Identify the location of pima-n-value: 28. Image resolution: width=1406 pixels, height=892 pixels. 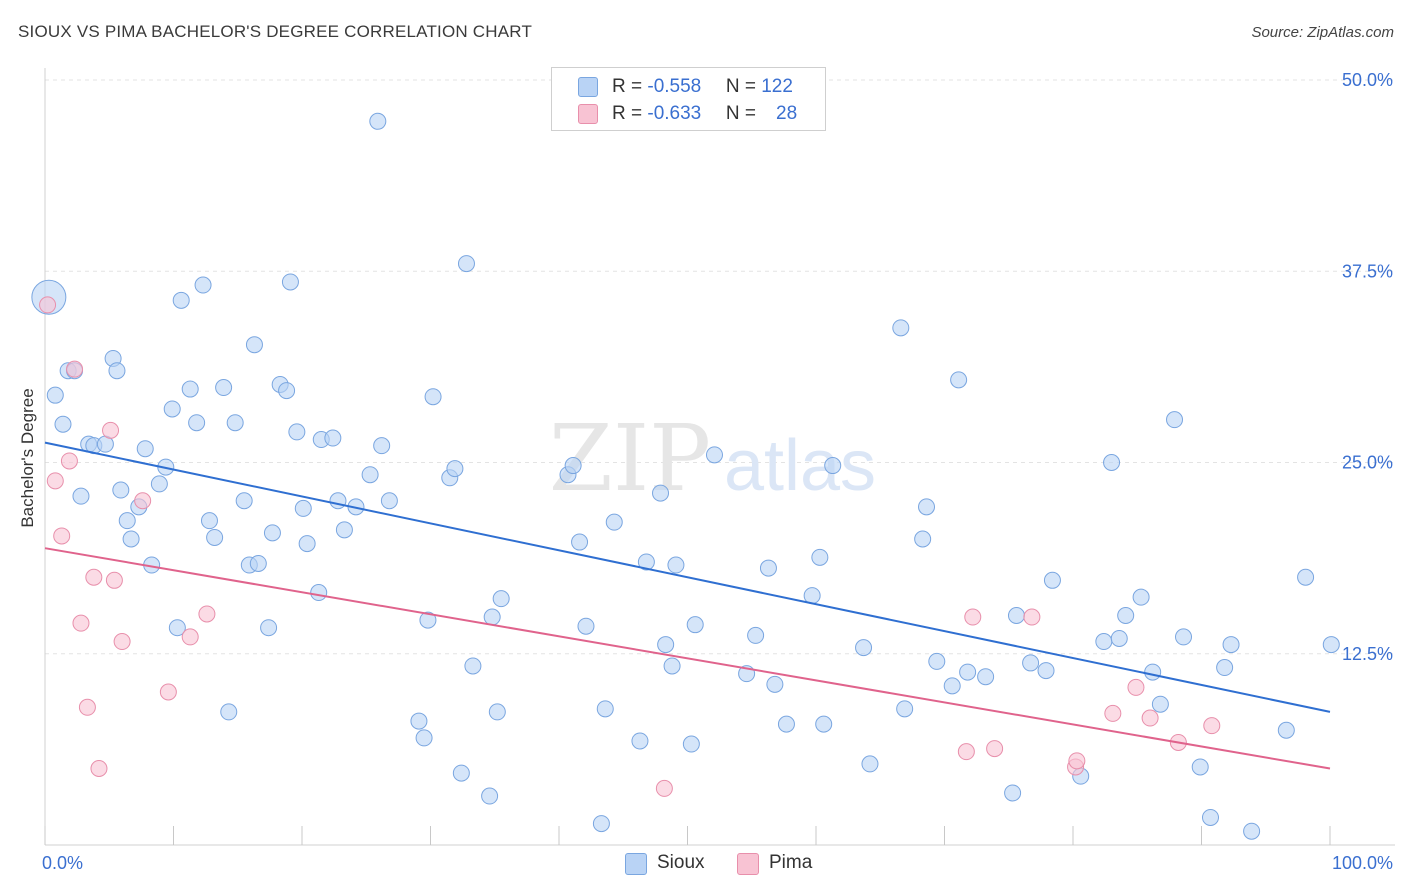
(787, 113).